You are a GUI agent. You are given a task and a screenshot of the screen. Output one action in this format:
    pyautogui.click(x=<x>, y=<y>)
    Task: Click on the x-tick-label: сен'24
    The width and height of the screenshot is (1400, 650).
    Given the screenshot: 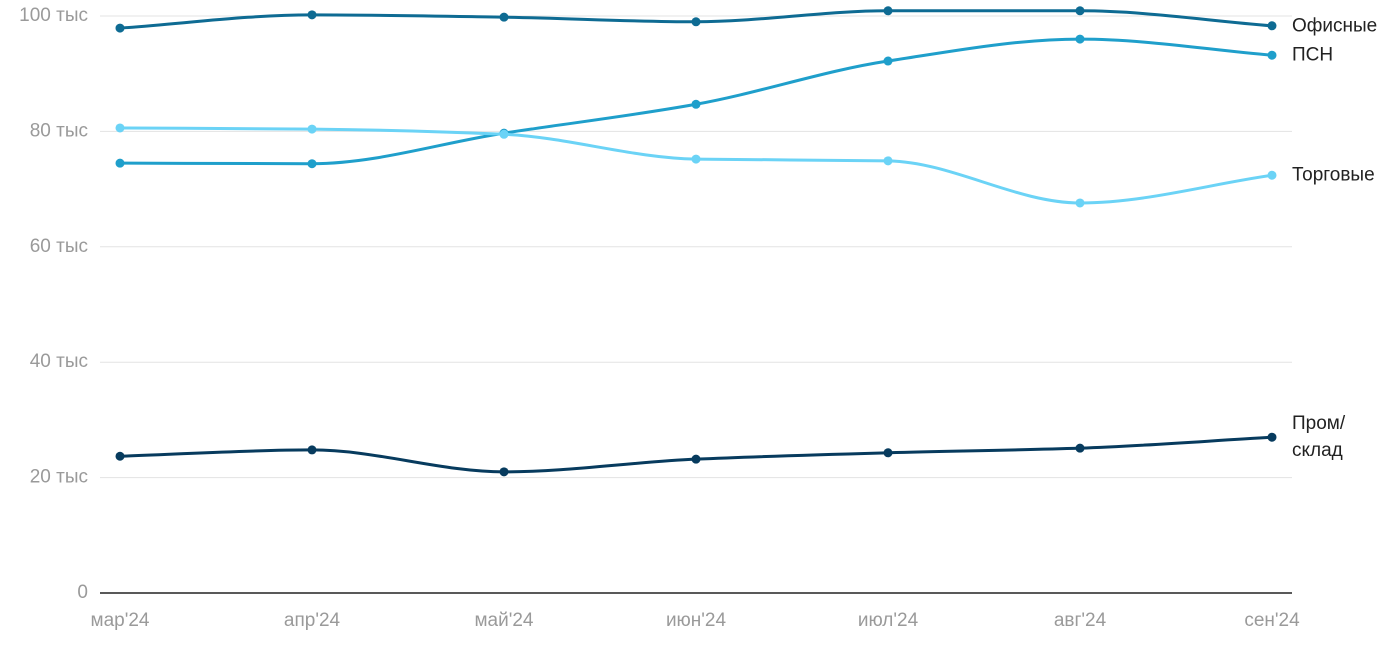 What is the action you would take?
    pyautogui.click(x=1272, y=620)
    